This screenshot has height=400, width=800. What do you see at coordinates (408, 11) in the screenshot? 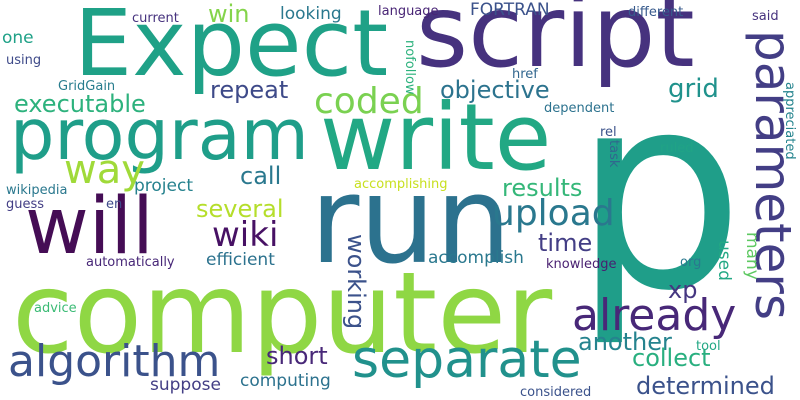
I see `word: language` at bounding box center [408, 11].